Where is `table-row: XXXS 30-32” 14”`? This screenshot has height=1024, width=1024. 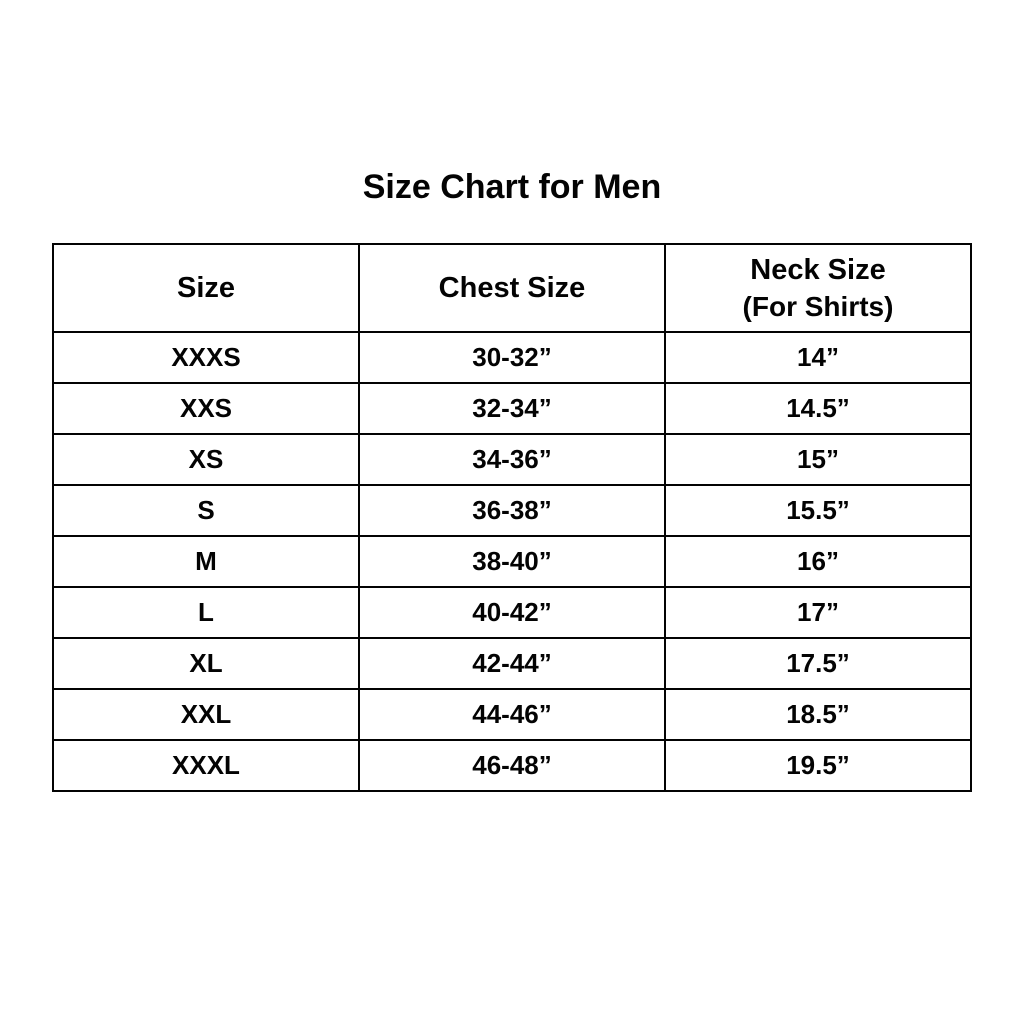 table-row: XXXS 30-32” 14” is located at coordinates (512, 357).